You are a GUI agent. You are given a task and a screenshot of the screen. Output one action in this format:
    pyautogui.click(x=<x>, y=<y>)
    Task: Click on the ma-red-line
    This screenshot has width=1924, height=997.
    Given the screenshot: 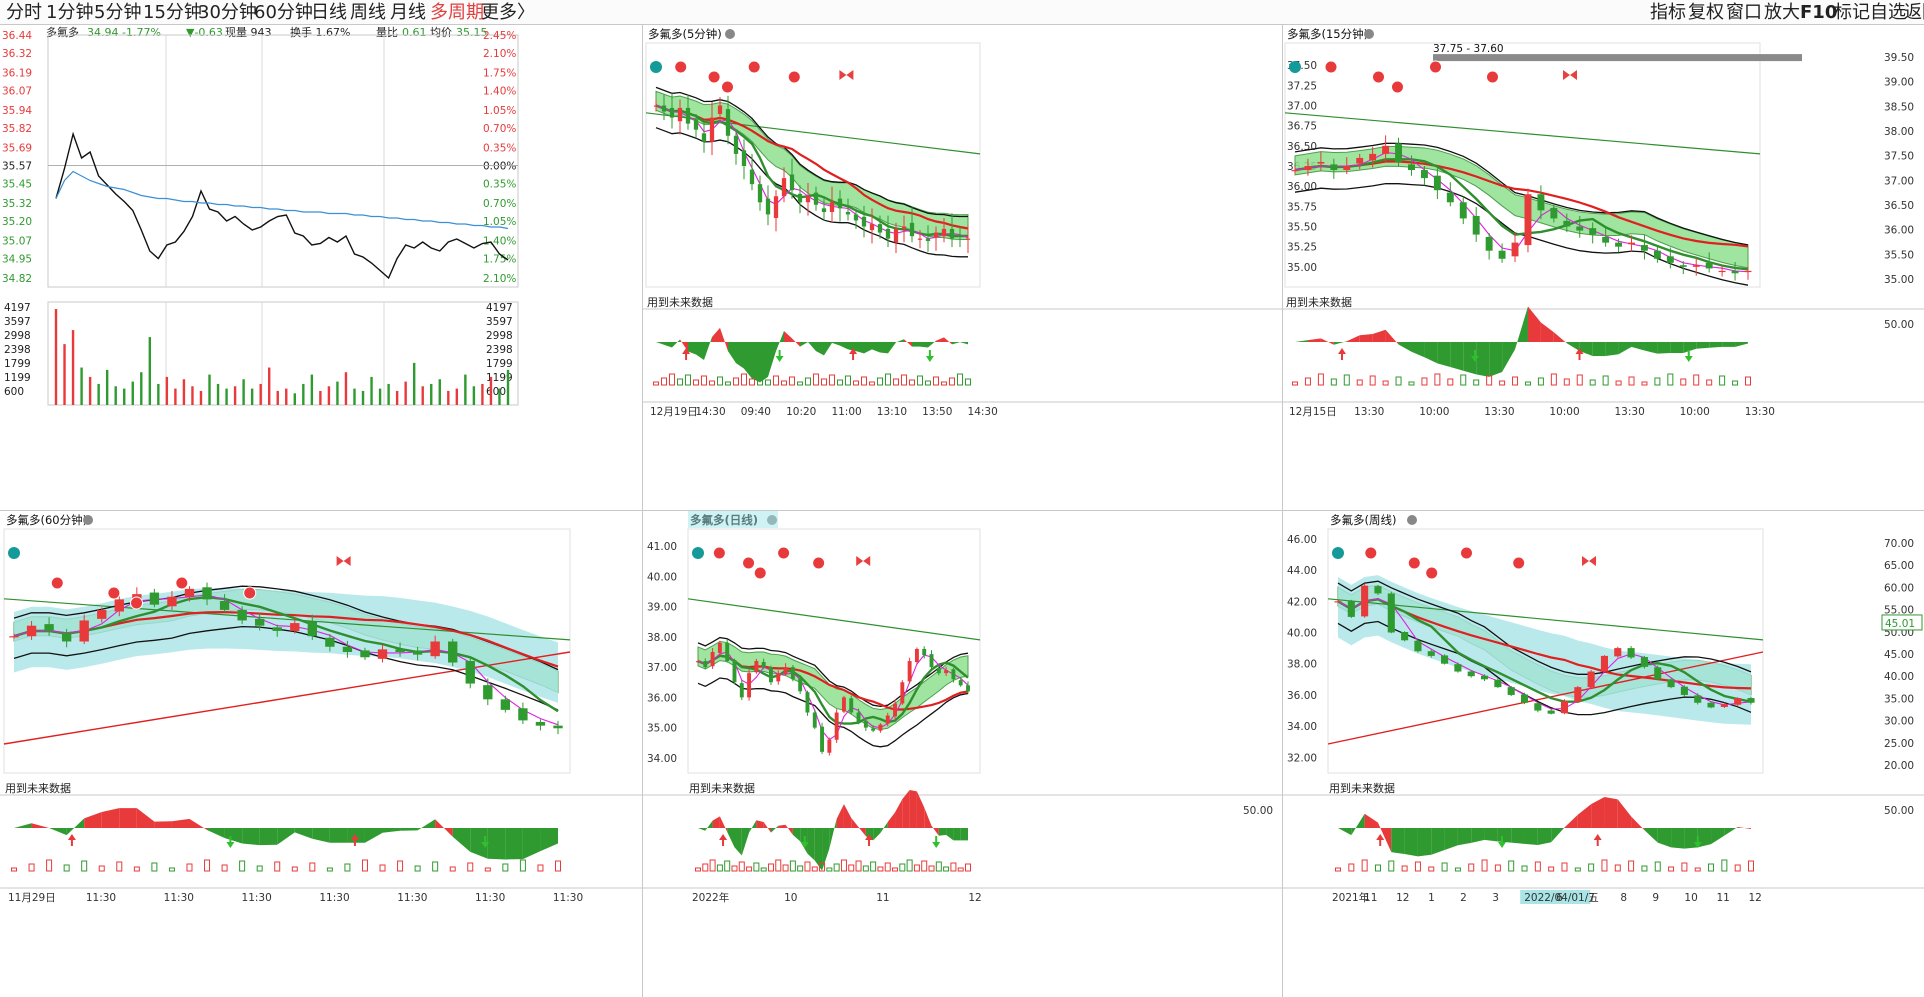 What is the action you would take?
    pyautogui.click(x=812, y=167)
    